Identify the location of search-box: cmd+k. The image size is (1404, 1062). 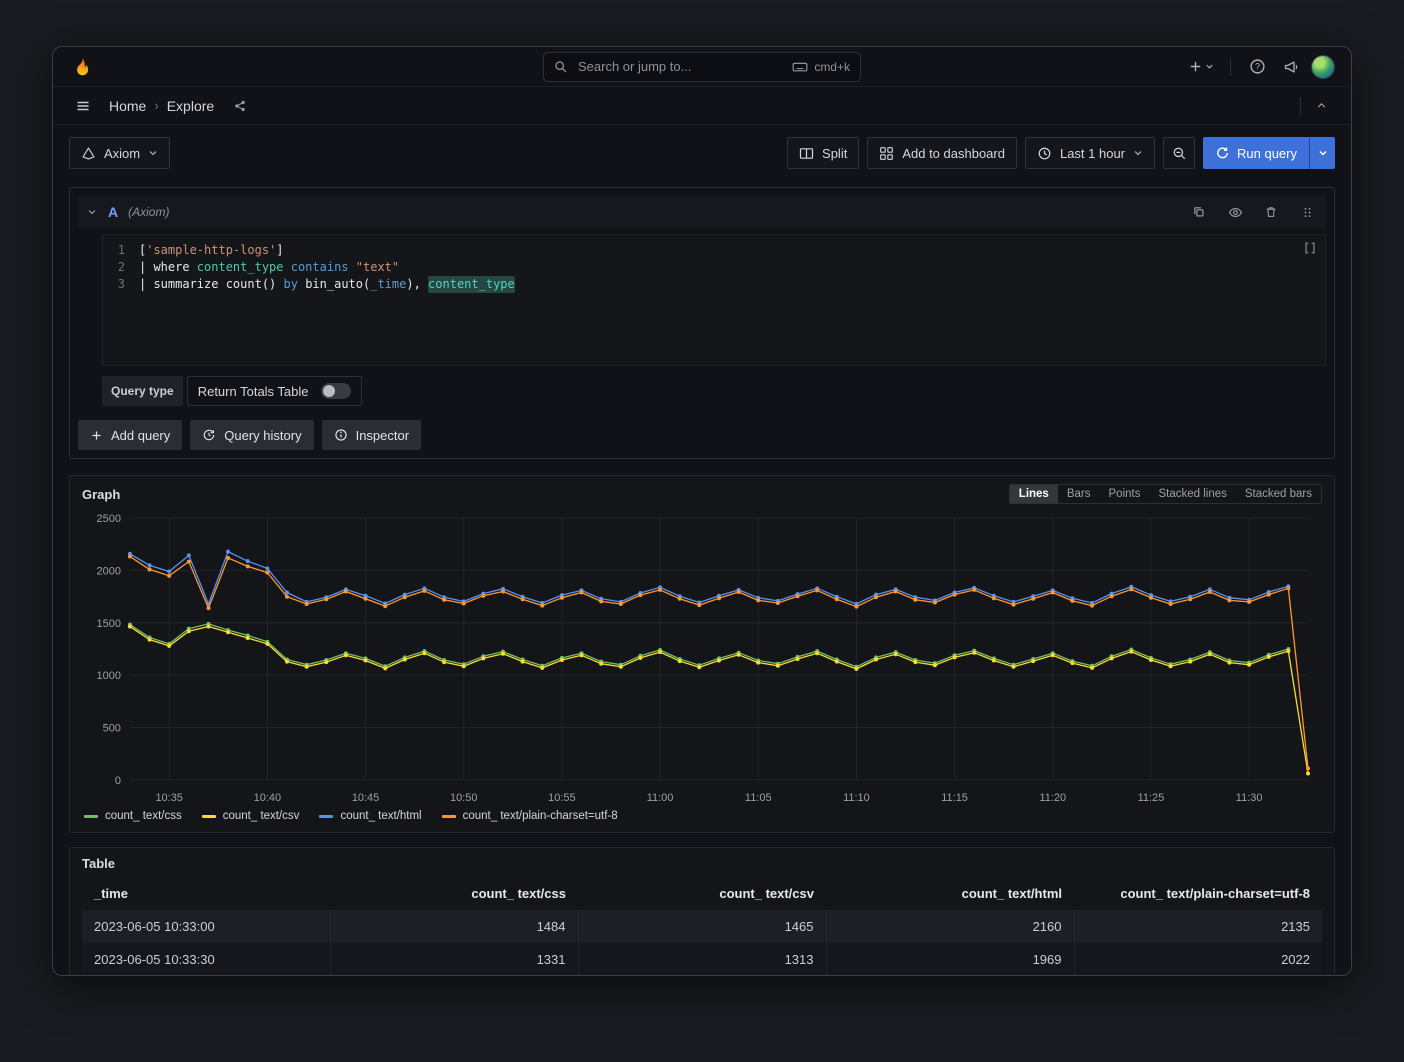
(702, 66).